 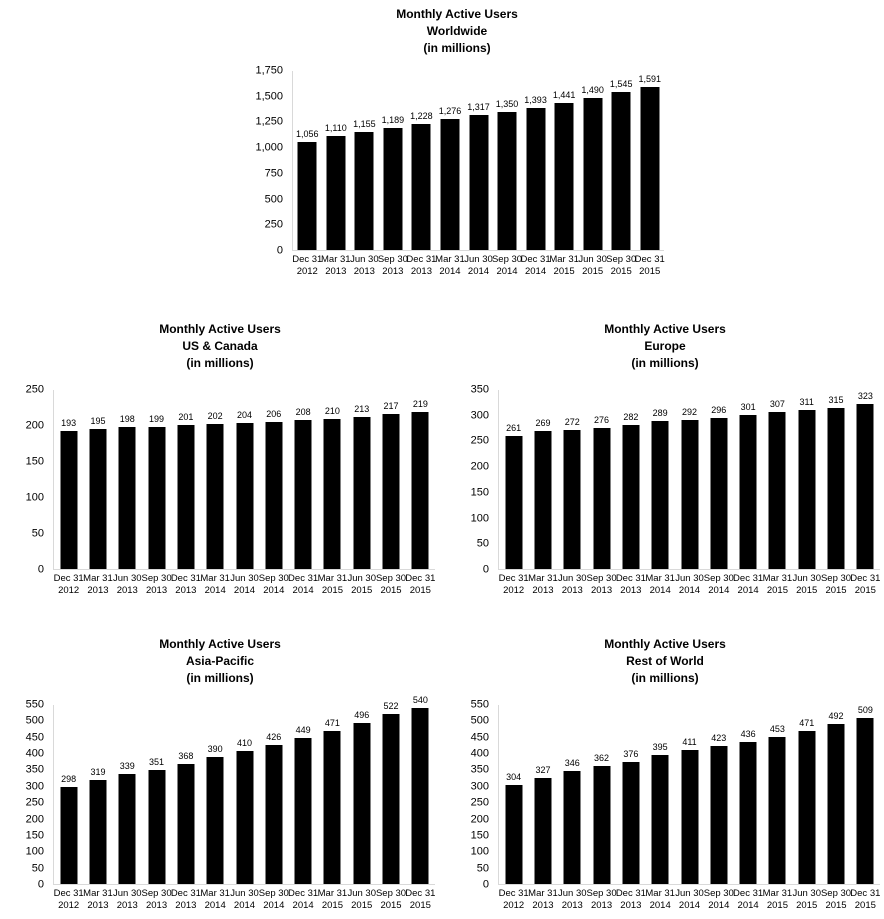 I want to click on bar-value-label: 1,350, so click(x=507, y=103).